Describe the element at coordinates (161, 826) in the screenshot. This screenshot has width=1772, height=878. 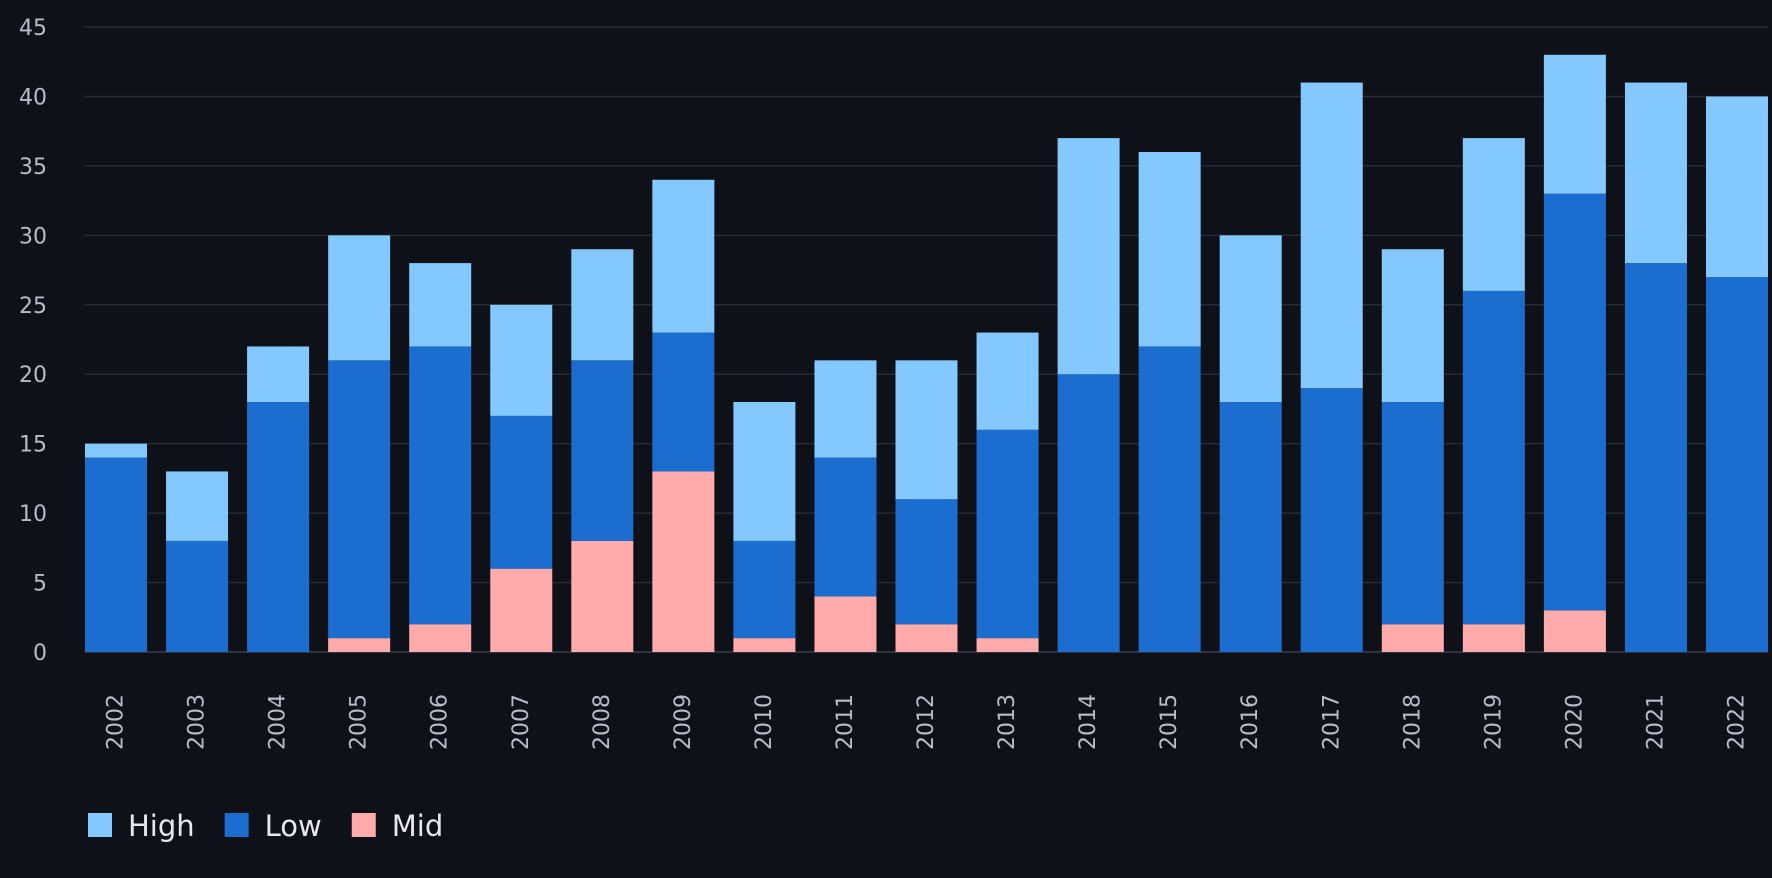
I see `legend-label-high: High` at that location.